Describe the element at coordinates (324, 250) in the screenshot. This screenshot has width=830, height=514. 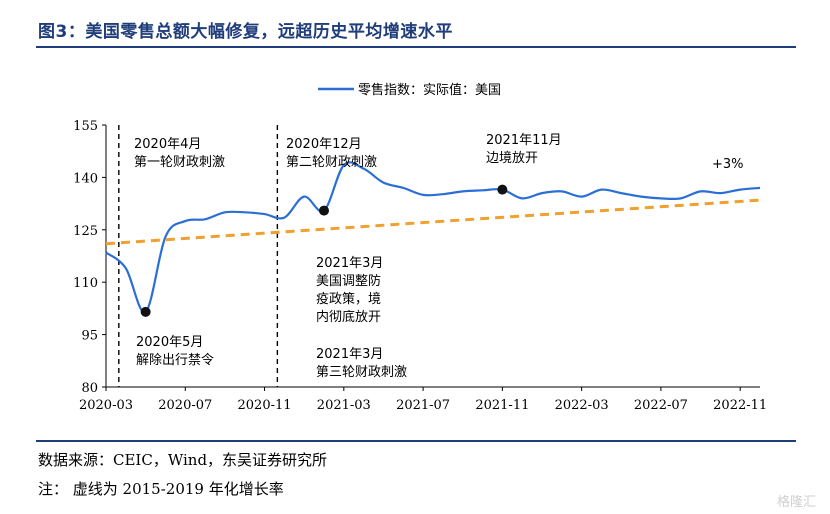
I see `event-markers` at that location.